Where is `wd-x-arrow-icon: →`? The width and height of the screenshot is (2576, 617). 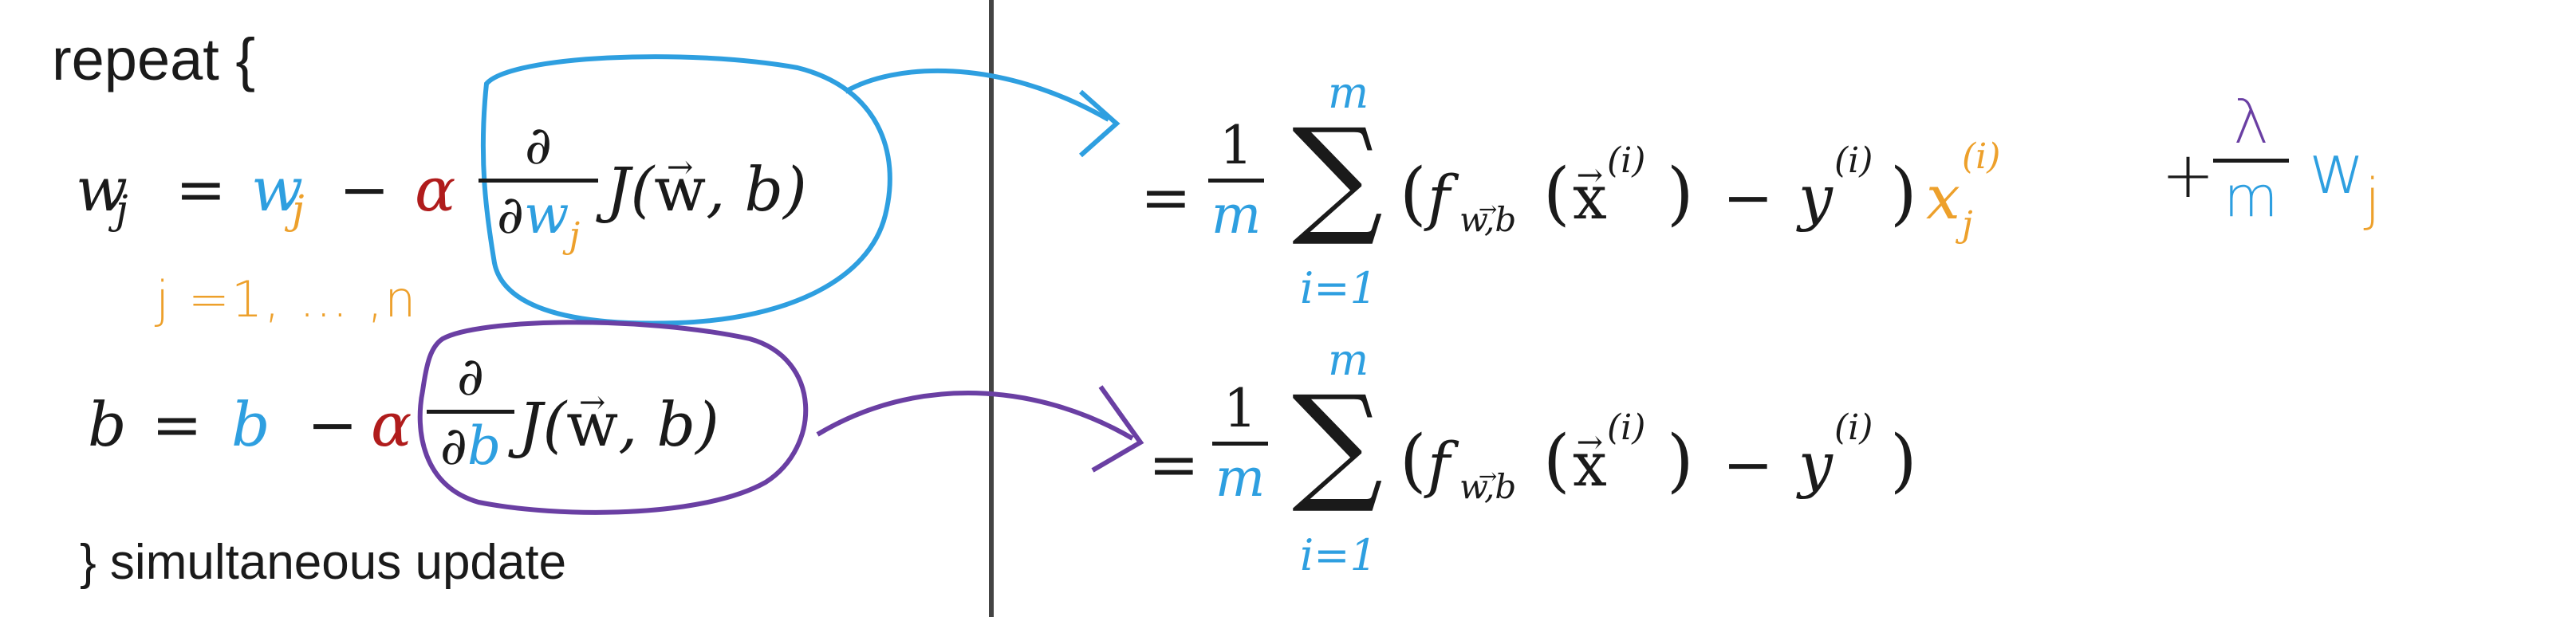
wd-x-arrow-icon: → is located at coordinates (1590, 176).